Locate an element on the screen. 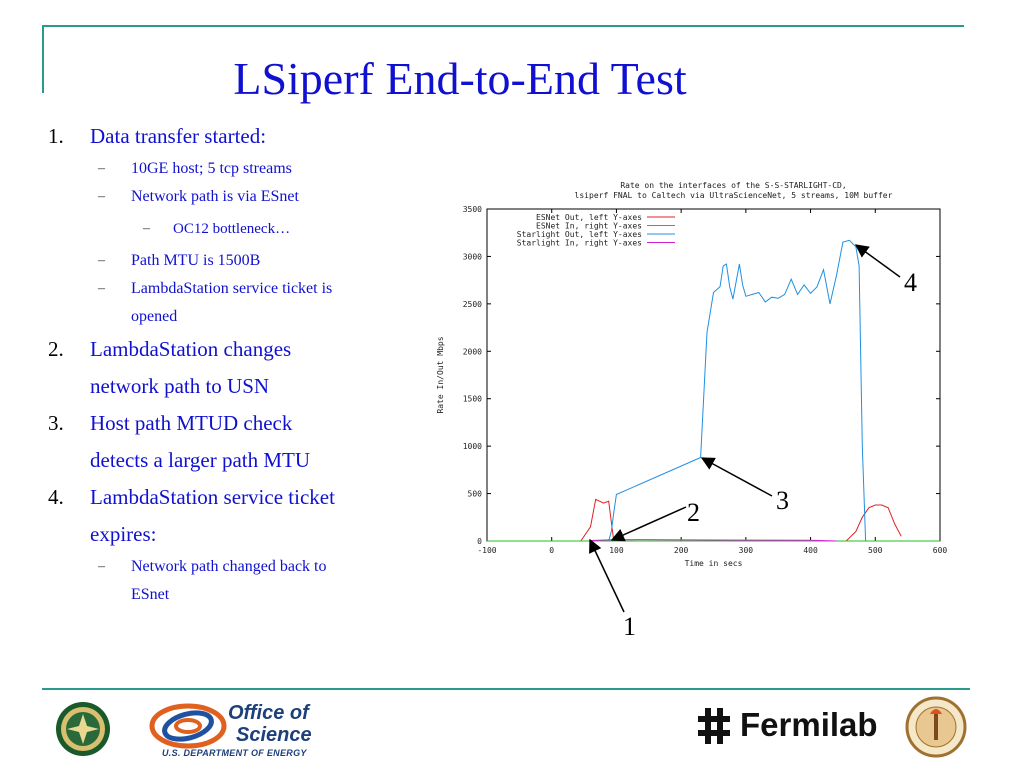 Image resolution: width=1023 pixels, height=767 pixels. bullet-number: 2. is located at coordinates (56, 349).